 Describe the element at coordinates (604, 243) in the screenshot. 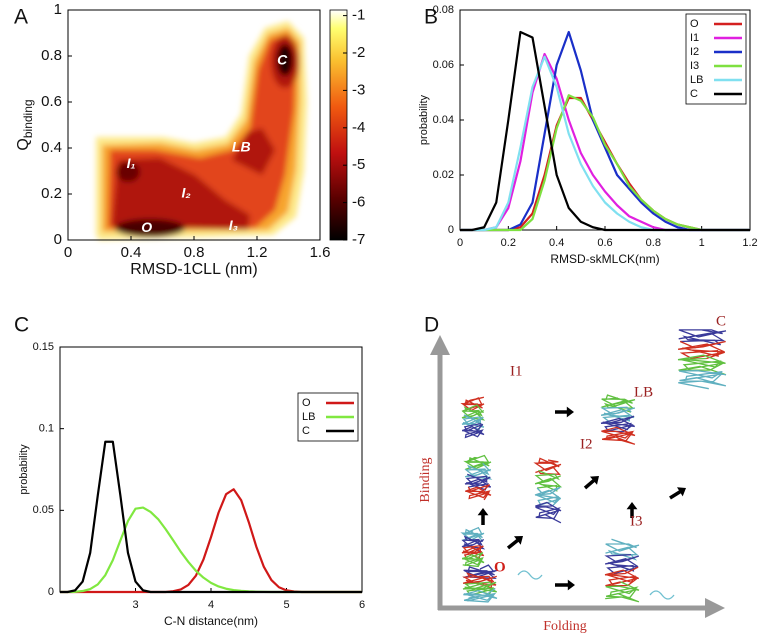

I see `x-tick-label: 0.6` at that location.